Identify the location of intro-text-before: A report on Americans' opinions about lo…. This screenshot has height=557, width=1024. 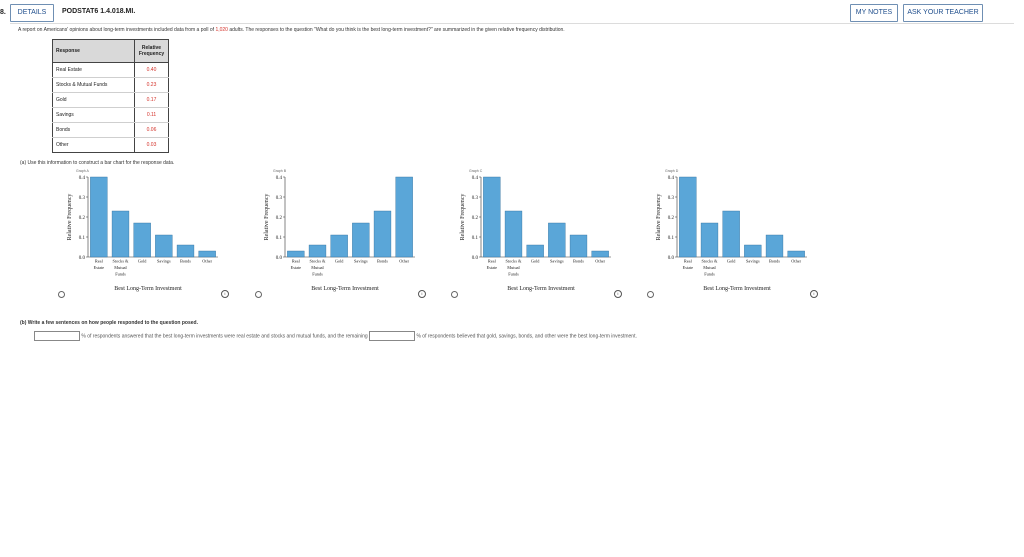
(117, 30).